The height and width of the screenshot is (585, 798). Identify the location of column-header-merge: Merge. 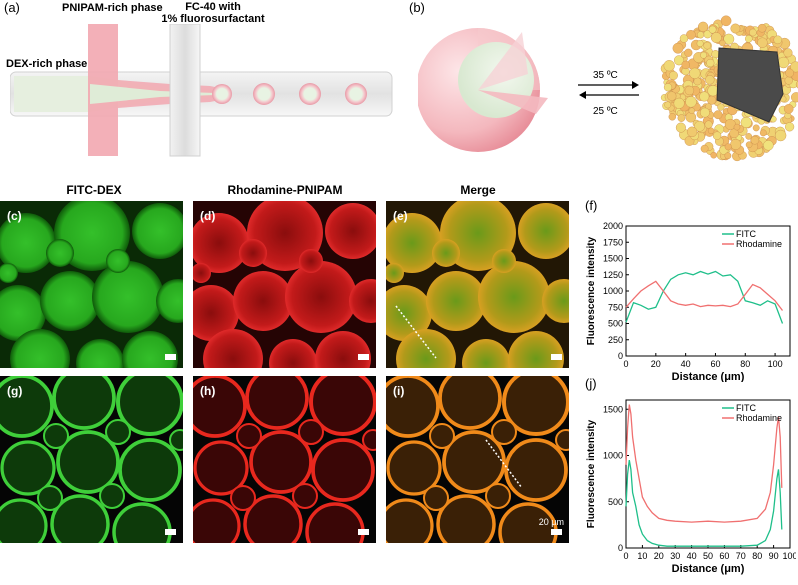
(478, 190).